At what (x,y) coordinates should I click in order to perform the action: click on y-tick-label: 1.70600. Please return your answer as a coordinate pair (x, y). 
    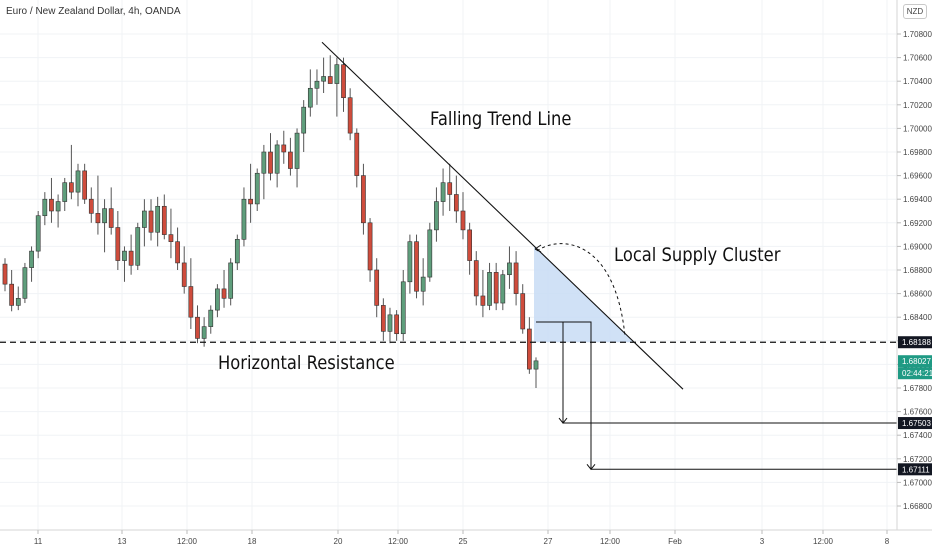
    Looking at the image, I should click on (917, 58).